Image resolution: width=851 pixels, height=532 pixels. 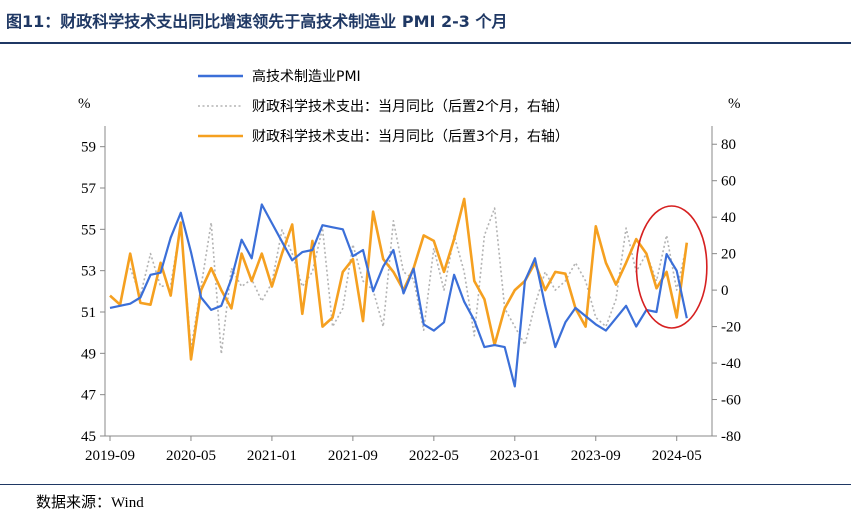 I want to click on x-tick-label: 2024-05, so click(x=677, y=456).